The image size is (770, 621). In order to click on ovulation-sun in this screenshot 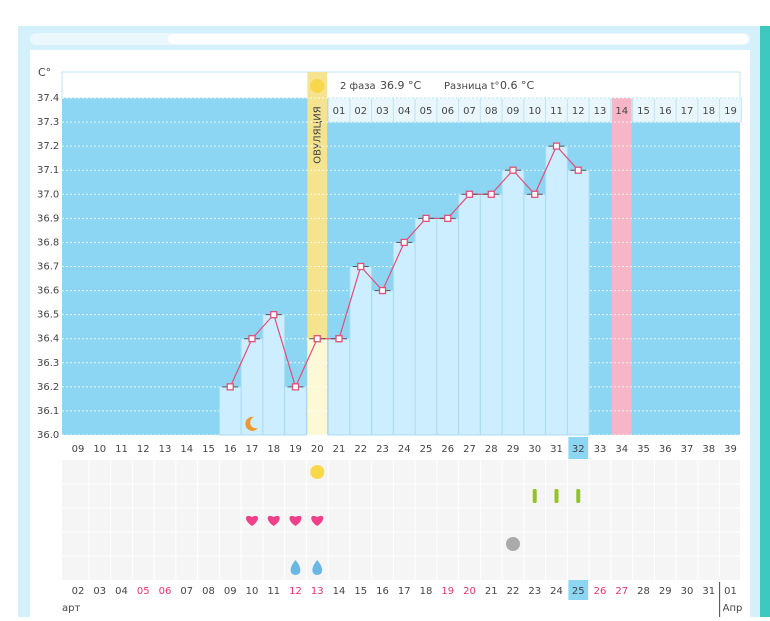, I will do `click(317, 86)`.